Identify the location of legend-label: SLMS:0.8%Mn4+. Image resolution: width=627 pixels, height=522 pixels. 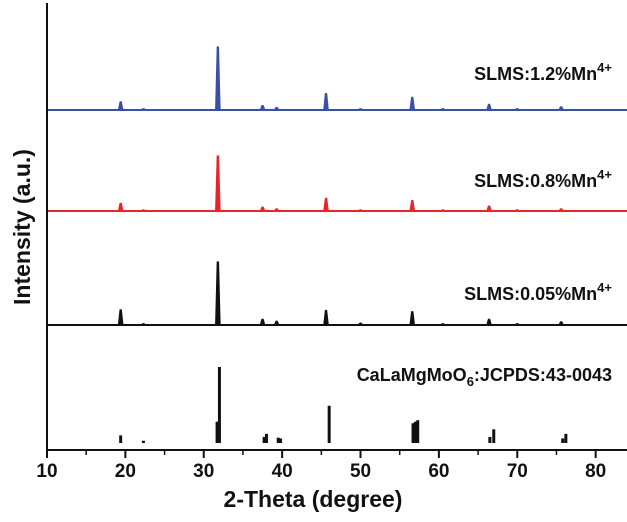
(543, 179).